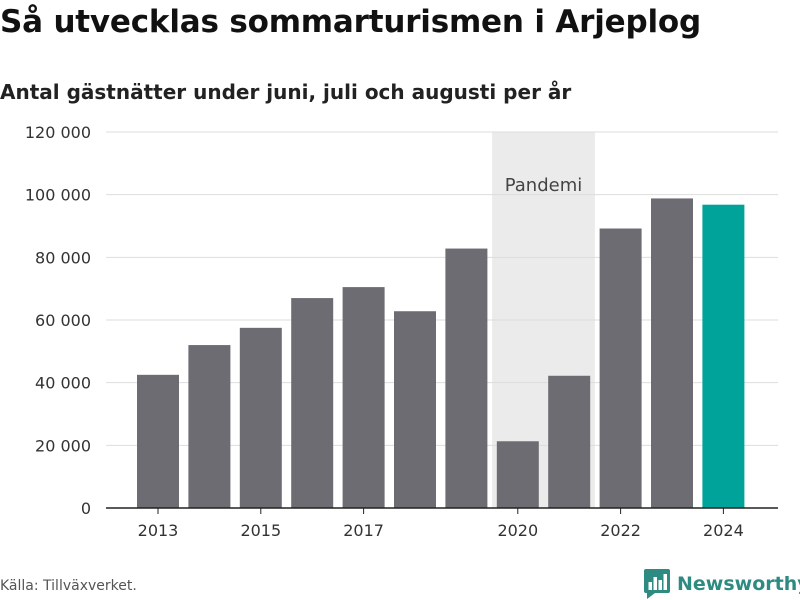 The height and width of the screenshot is (600, 800). Describe the element at coordinates (58, 195) in the screenshot. I see `y-tick-label: 100 000` at that location.